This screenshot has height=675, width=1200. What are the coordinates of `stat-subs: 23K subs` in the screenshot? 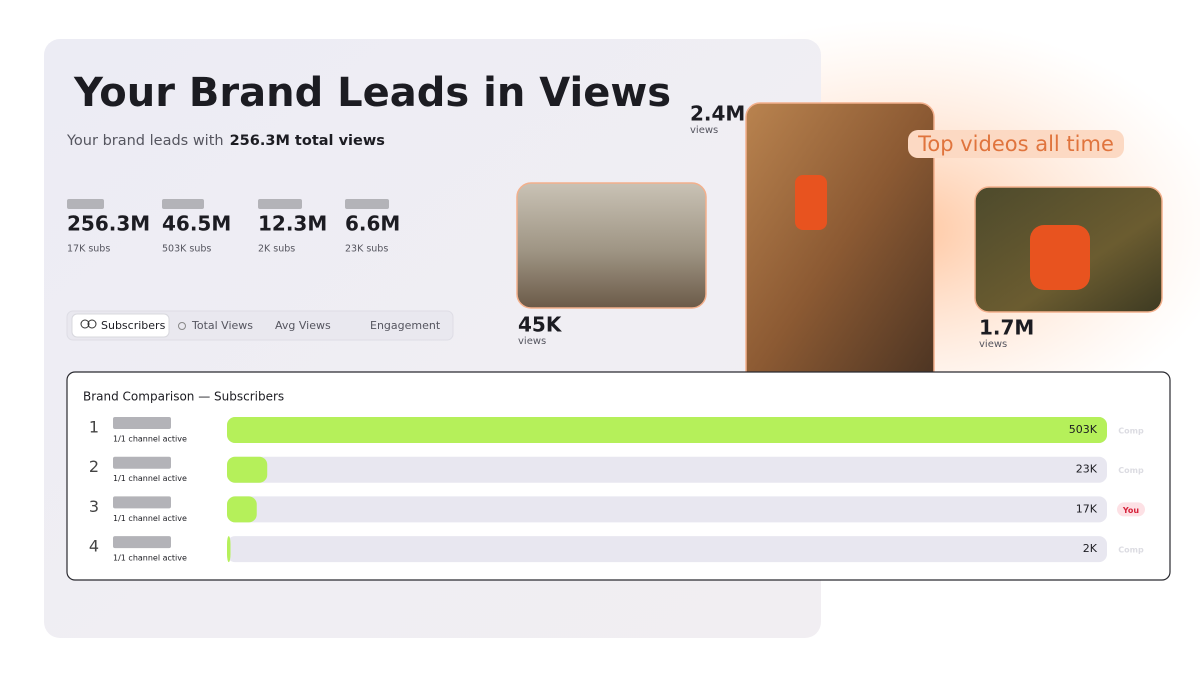 It's located at (366, 249).